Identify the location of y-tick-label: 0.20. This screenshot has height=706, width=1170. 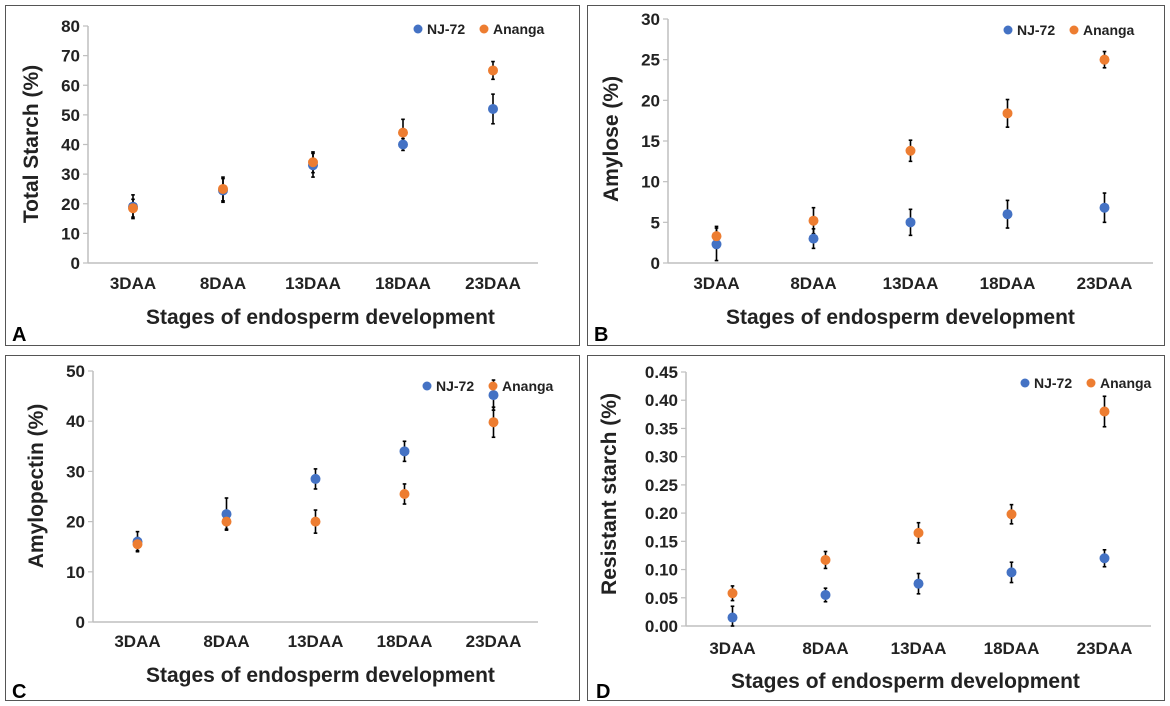
(661, 513).